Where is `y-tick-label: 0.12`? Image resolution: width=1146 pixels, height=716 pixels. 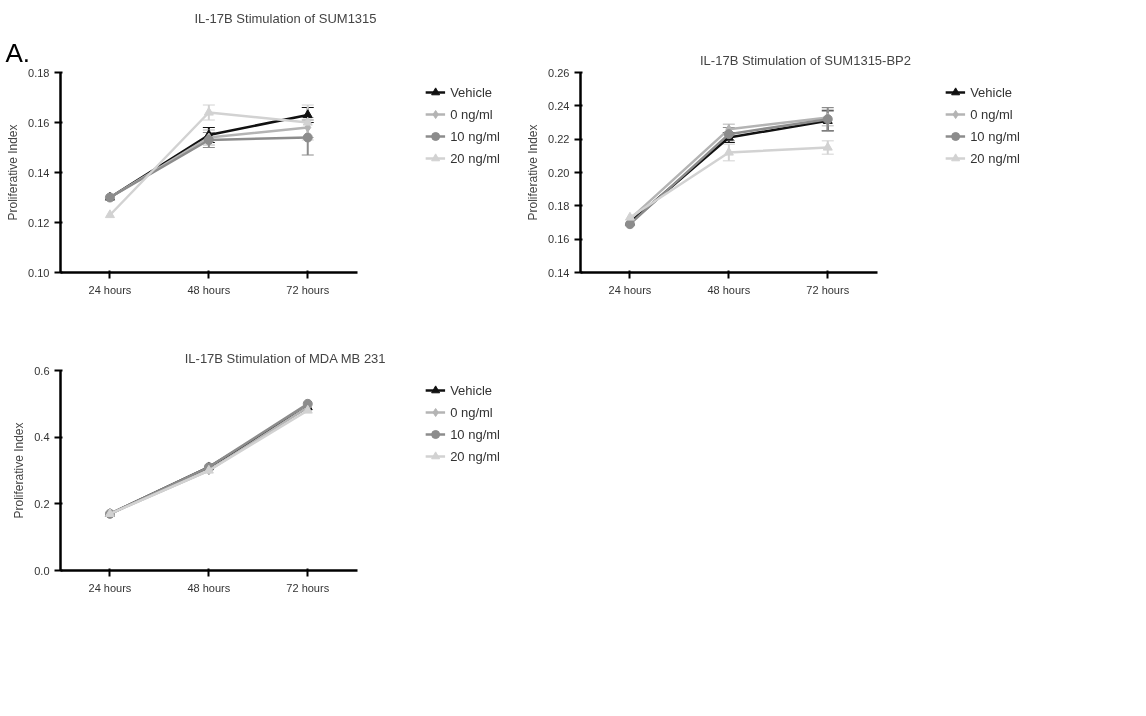 y-tick-label: 0.12 is located at coordinates (39, 222).